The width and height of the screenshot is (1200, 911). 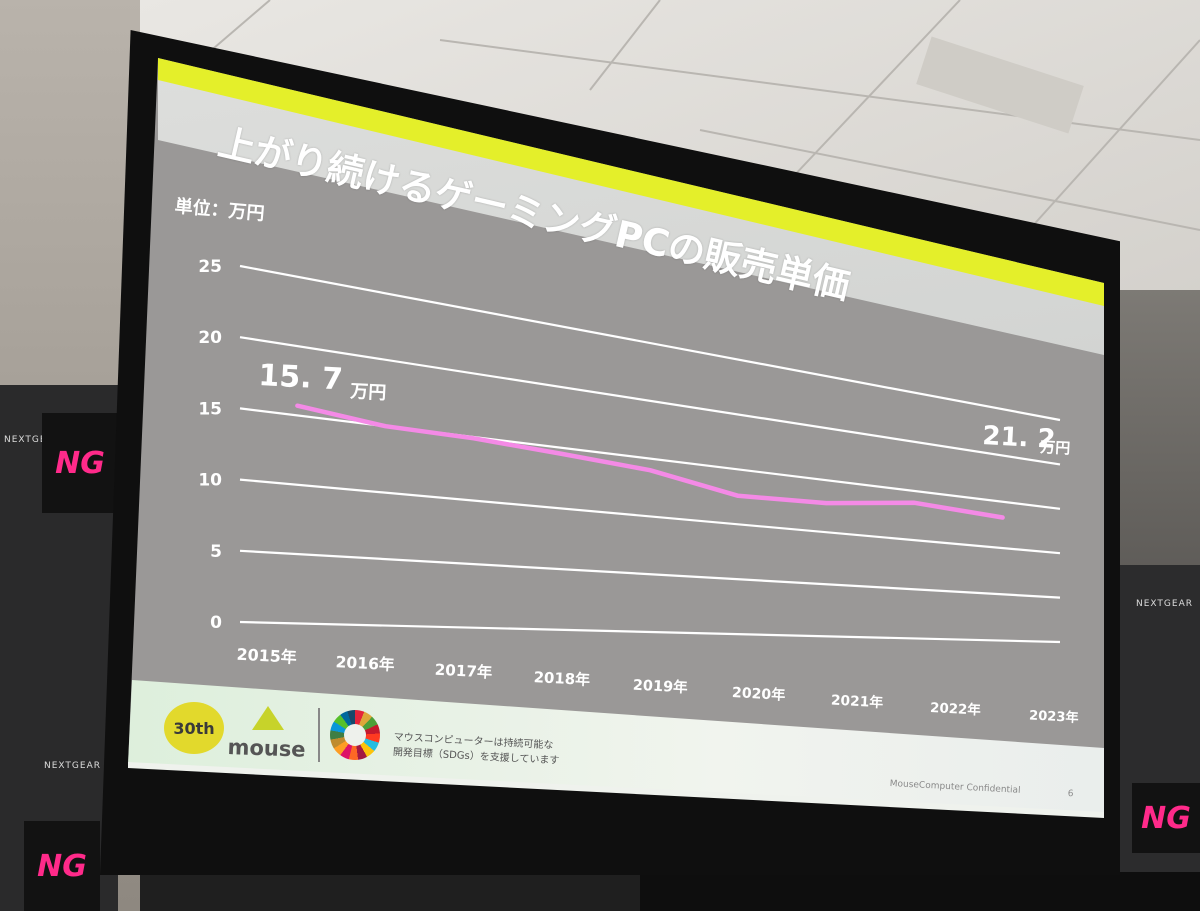 What do you see at coordinates (210, 409) in the screenshot?
I see `y-tick-label: 15` at bounding box center [210, 409].